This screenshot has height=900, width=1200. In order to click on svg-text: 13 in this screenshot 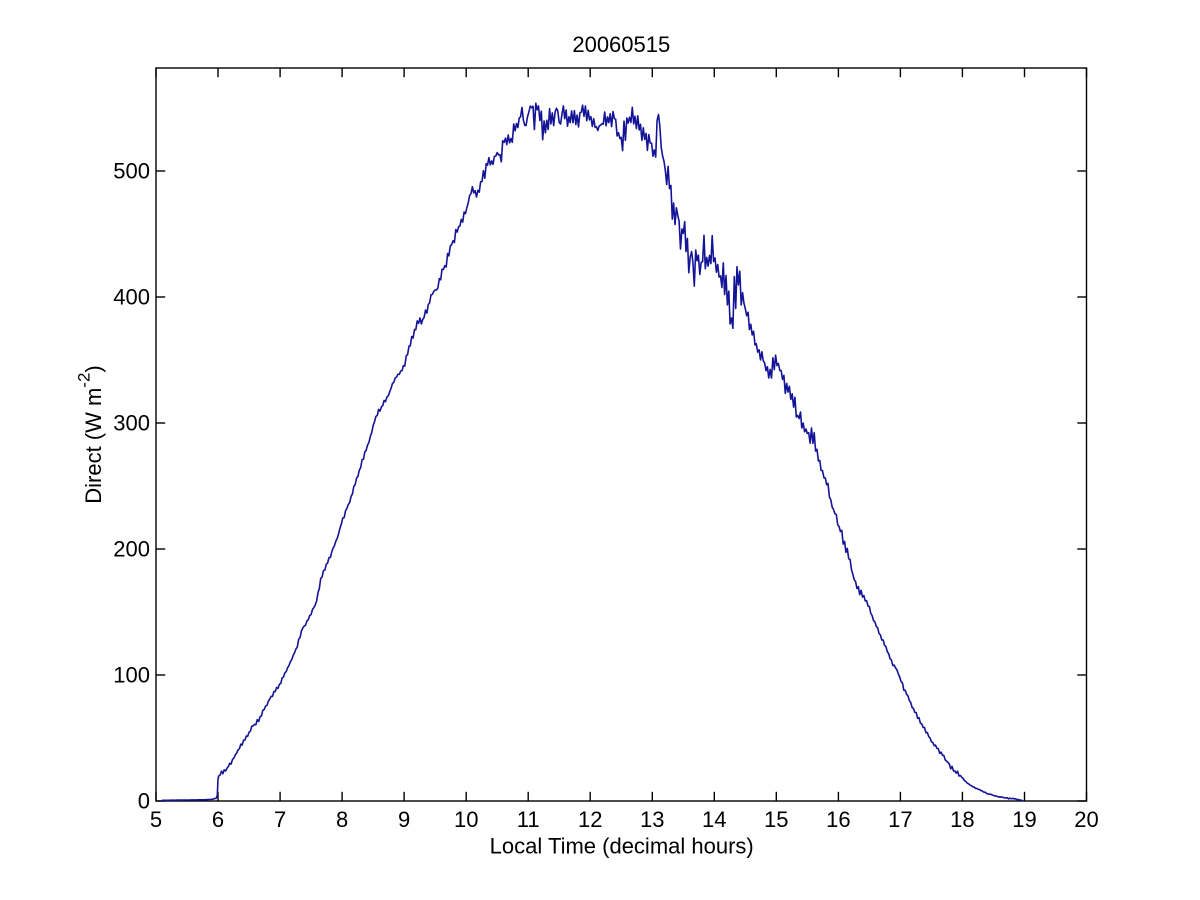, I will do `click(652, 819)`.